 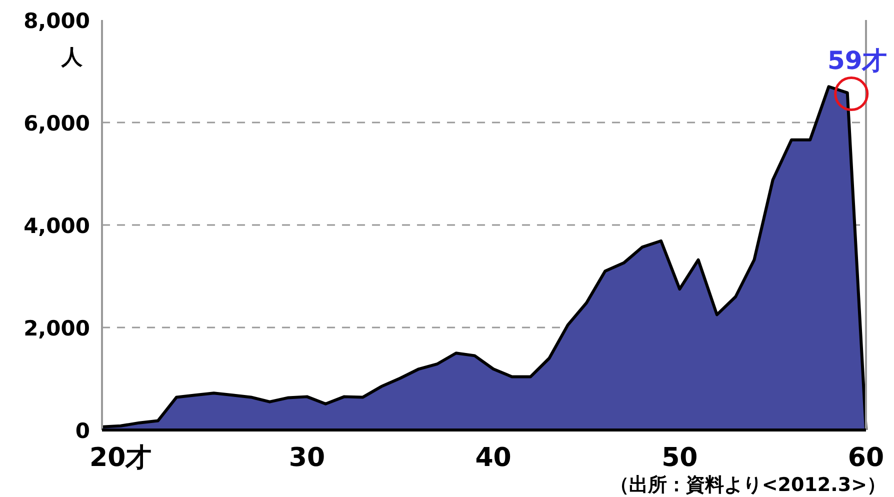 What do you see at coordinates (857, 60) in the screenshot?
I see `annotation: 59才` at bounding box center [857, 60].